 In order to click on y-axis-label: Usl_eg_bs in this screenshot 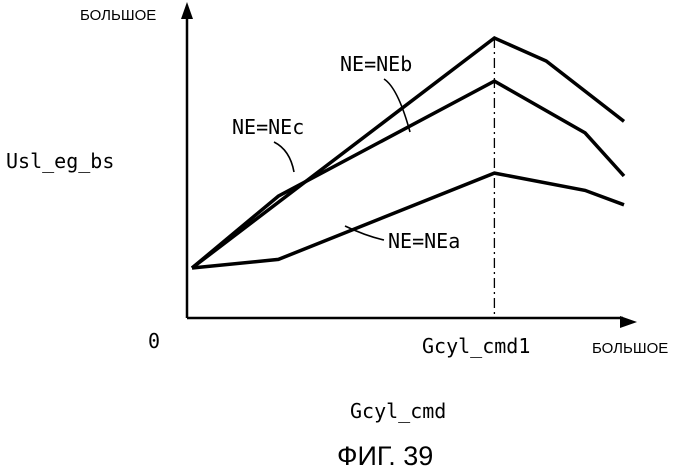, I will do `click(60, 161)`.